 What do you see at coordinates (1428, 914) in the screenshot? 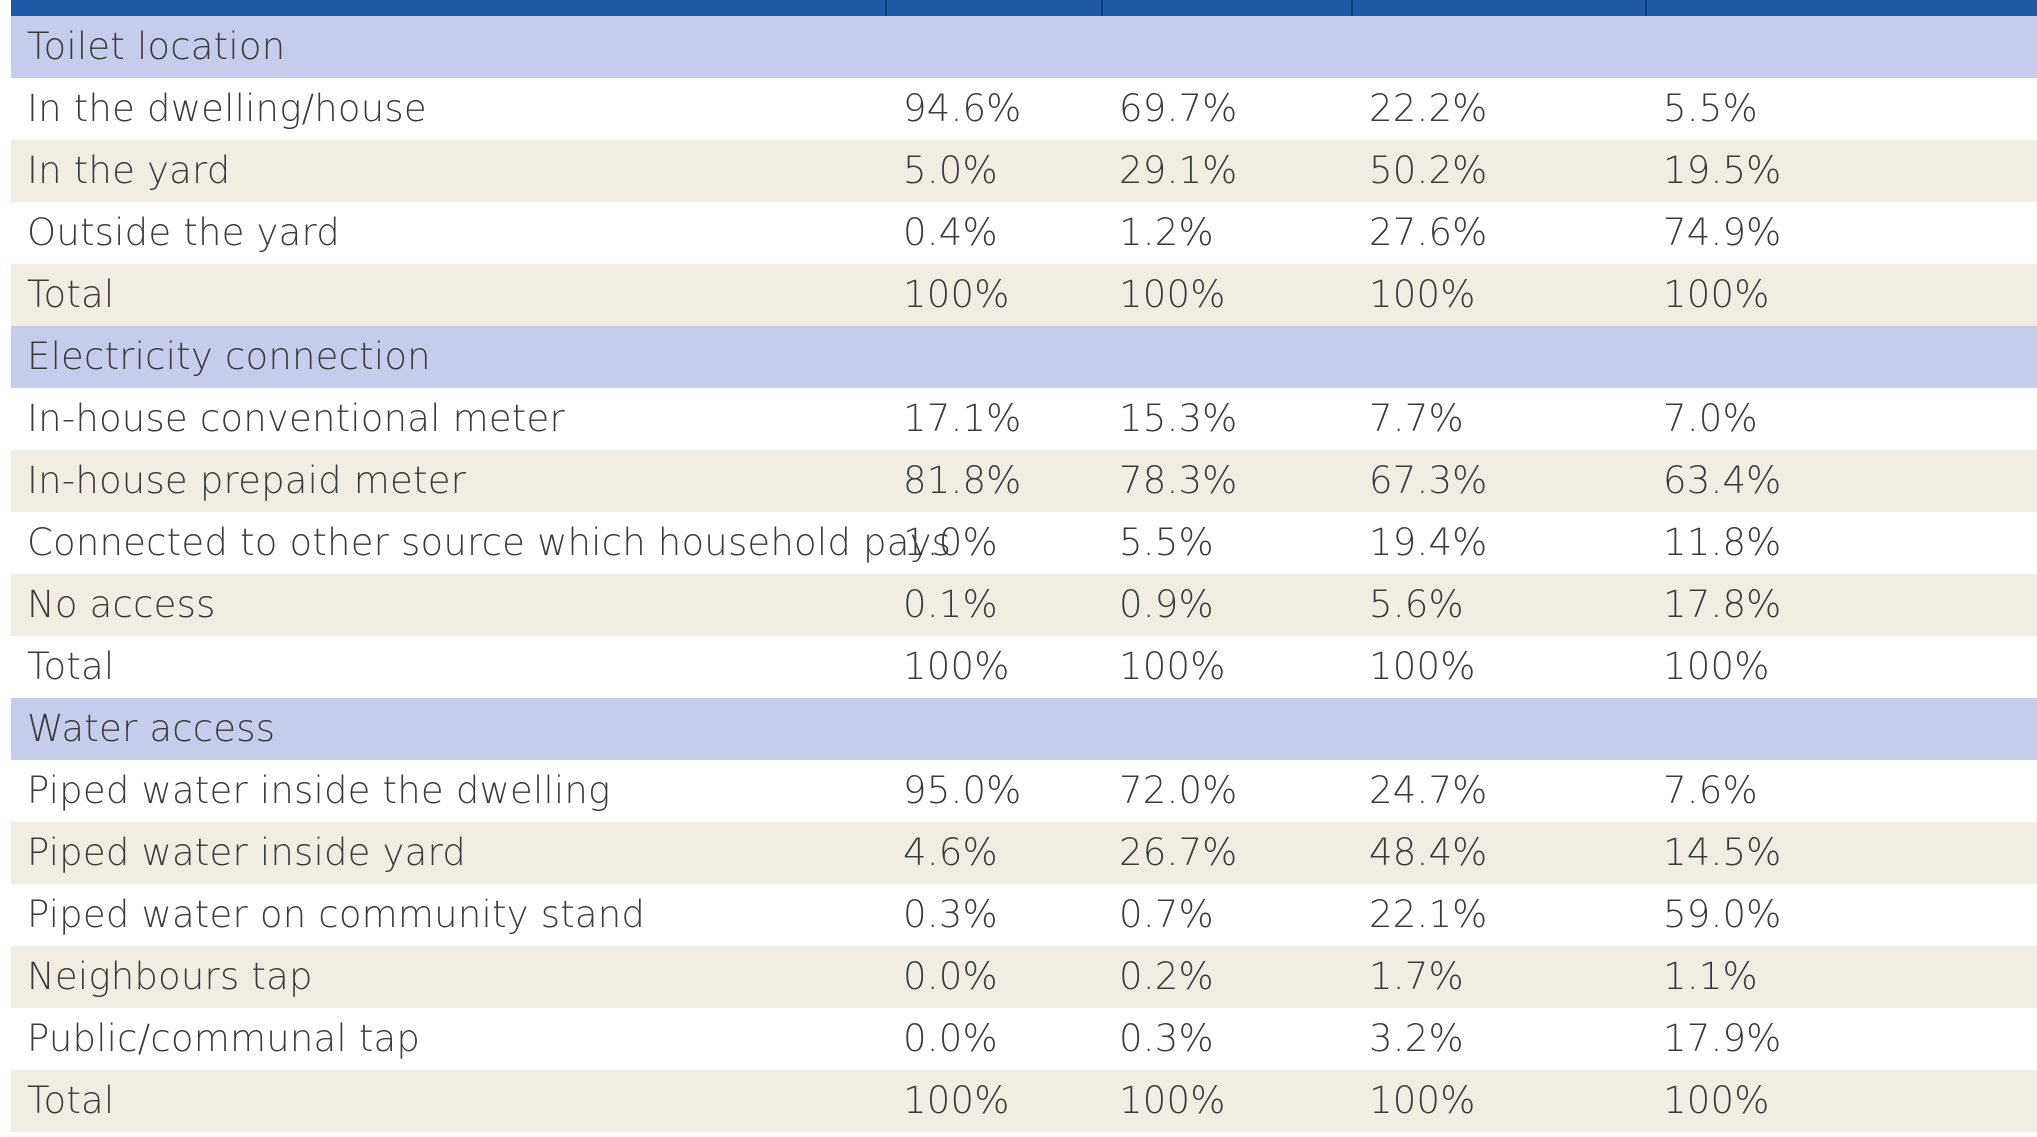
I see `value-cell: 22.1%` at bounding box center [1428, 914].